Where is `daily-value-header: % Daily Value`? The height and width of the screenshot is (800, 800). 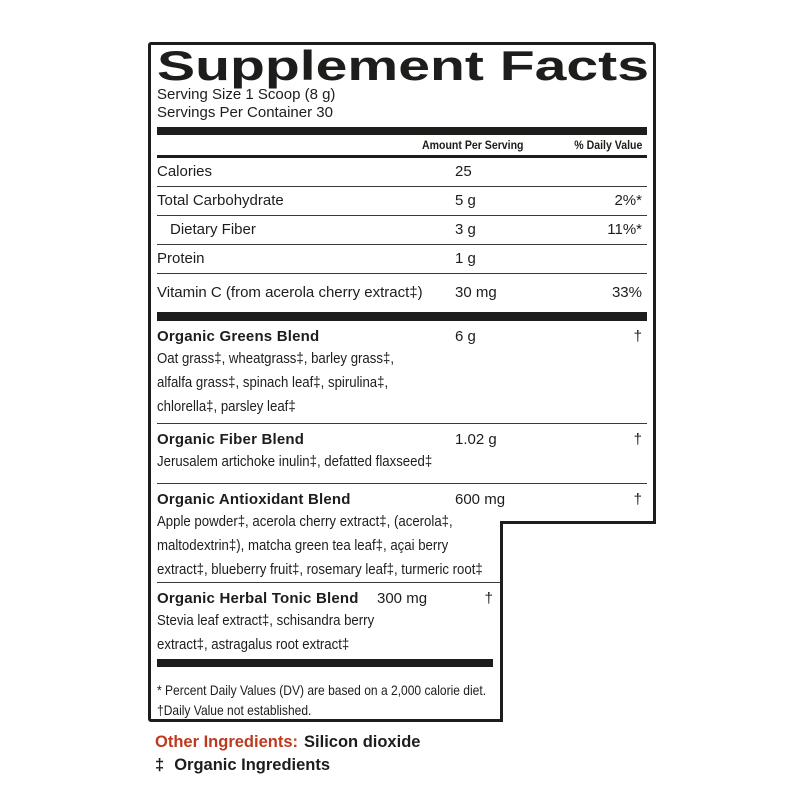
daily-value-header: % Daily Value is located at coordinates (607, 145).